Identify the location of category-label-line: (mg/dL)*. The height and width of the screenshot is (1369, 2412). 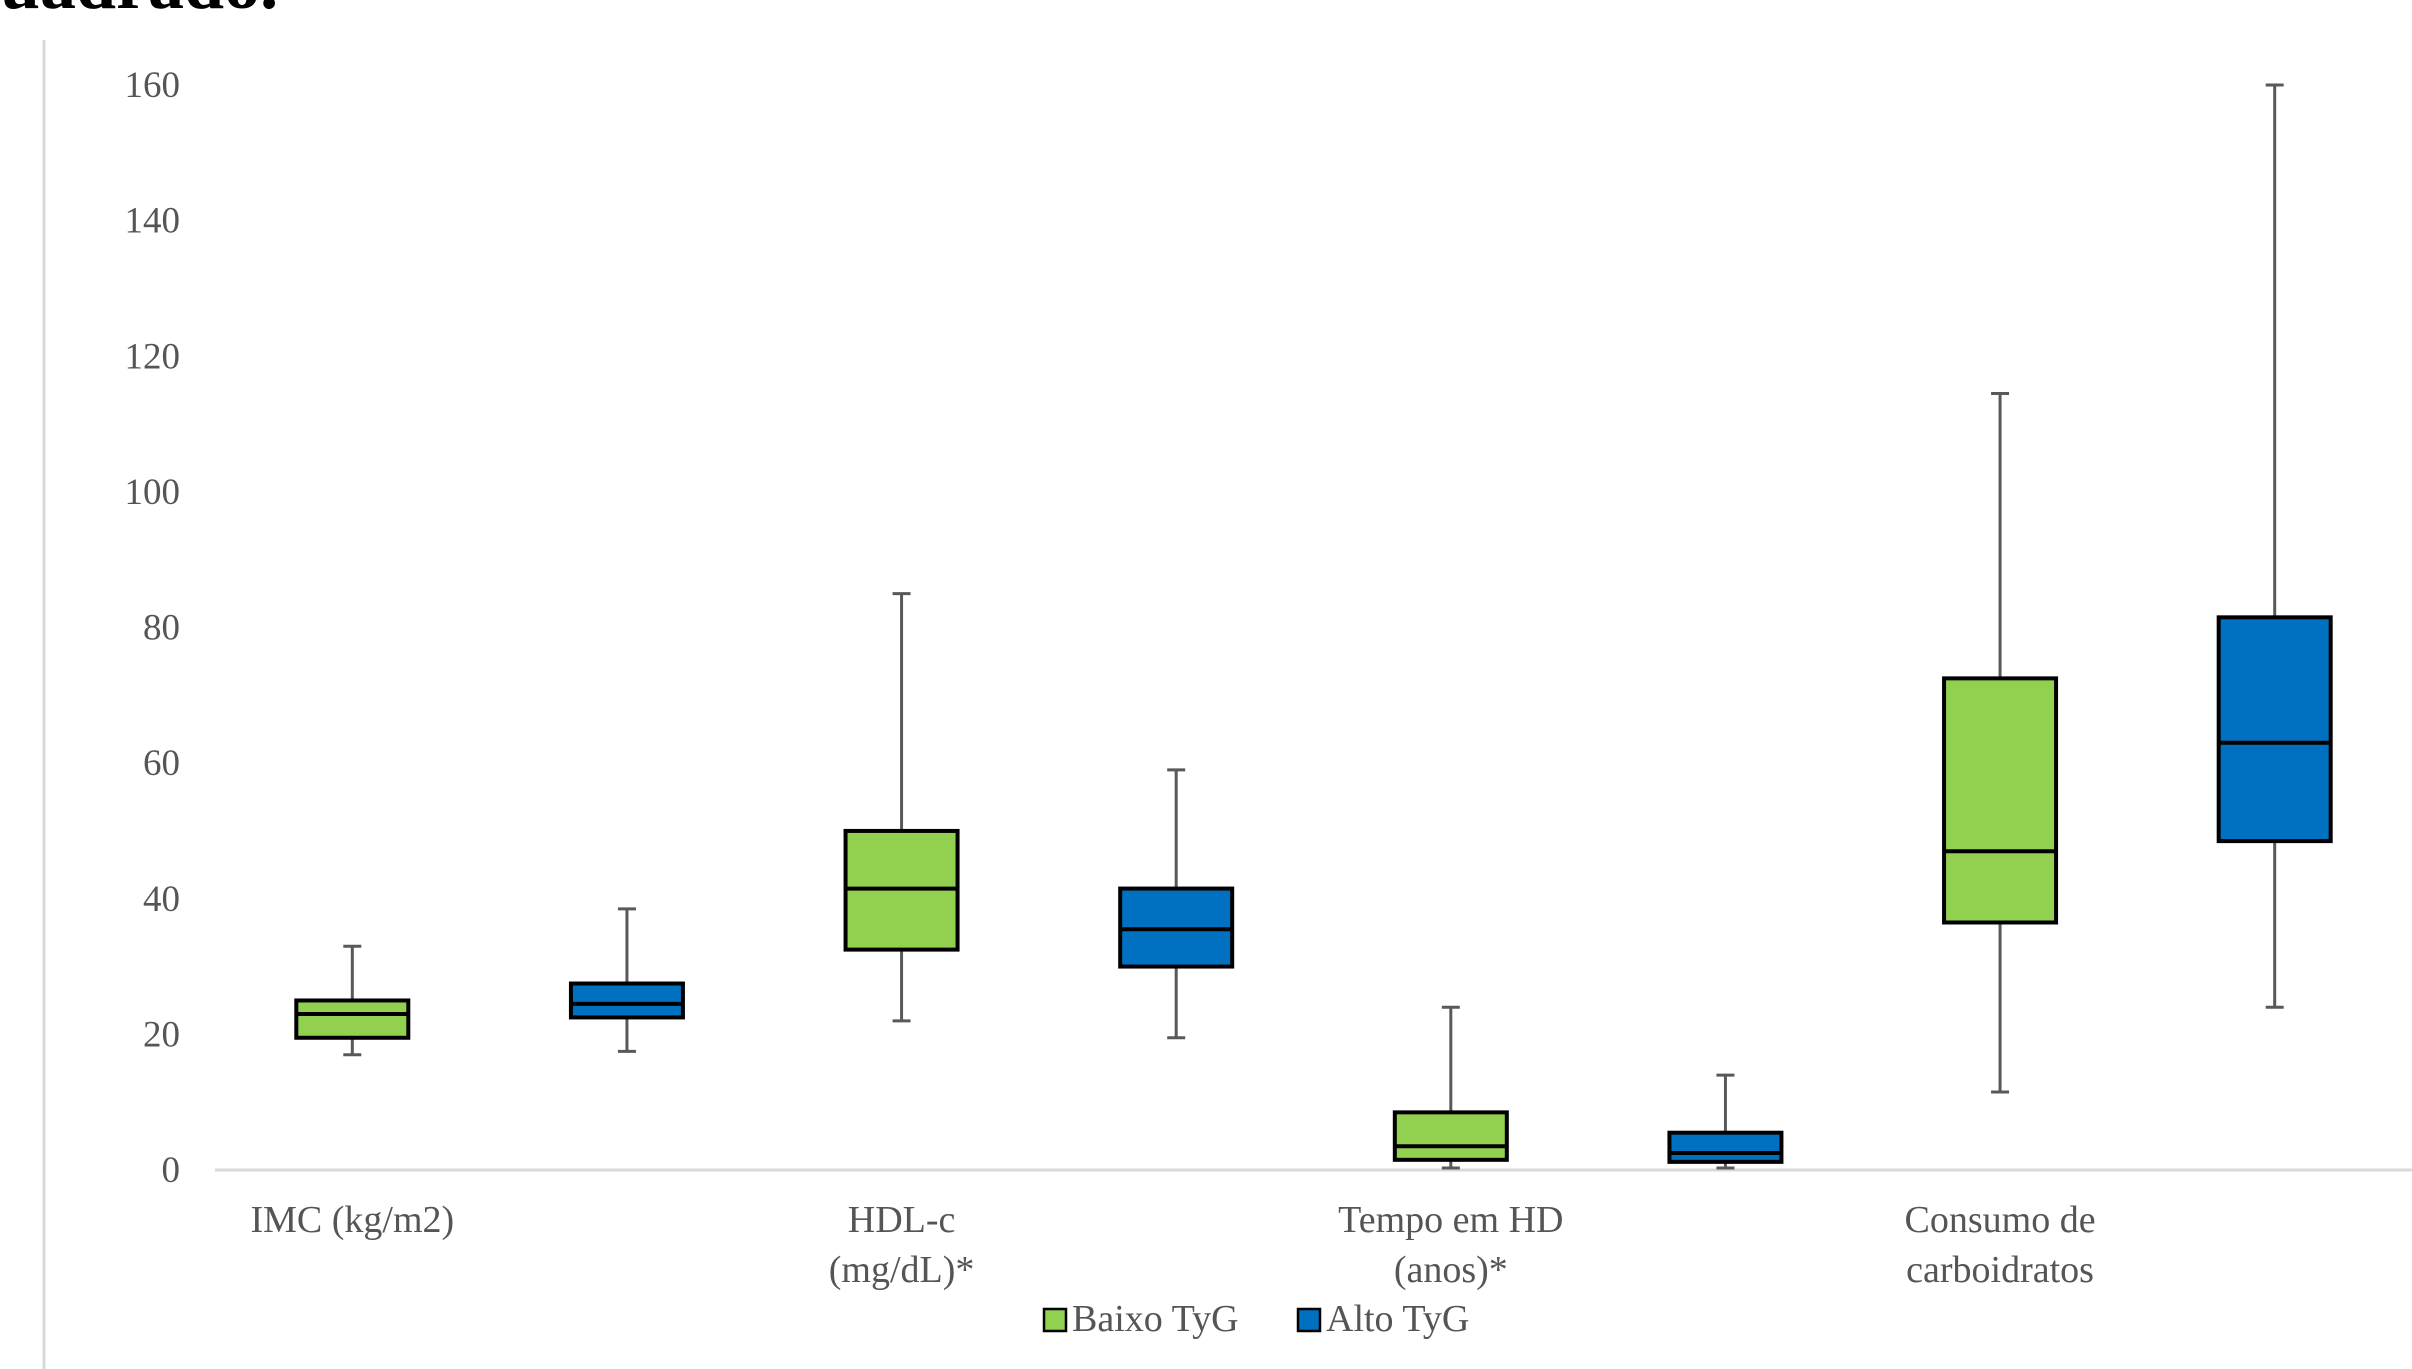
(902, 1270).